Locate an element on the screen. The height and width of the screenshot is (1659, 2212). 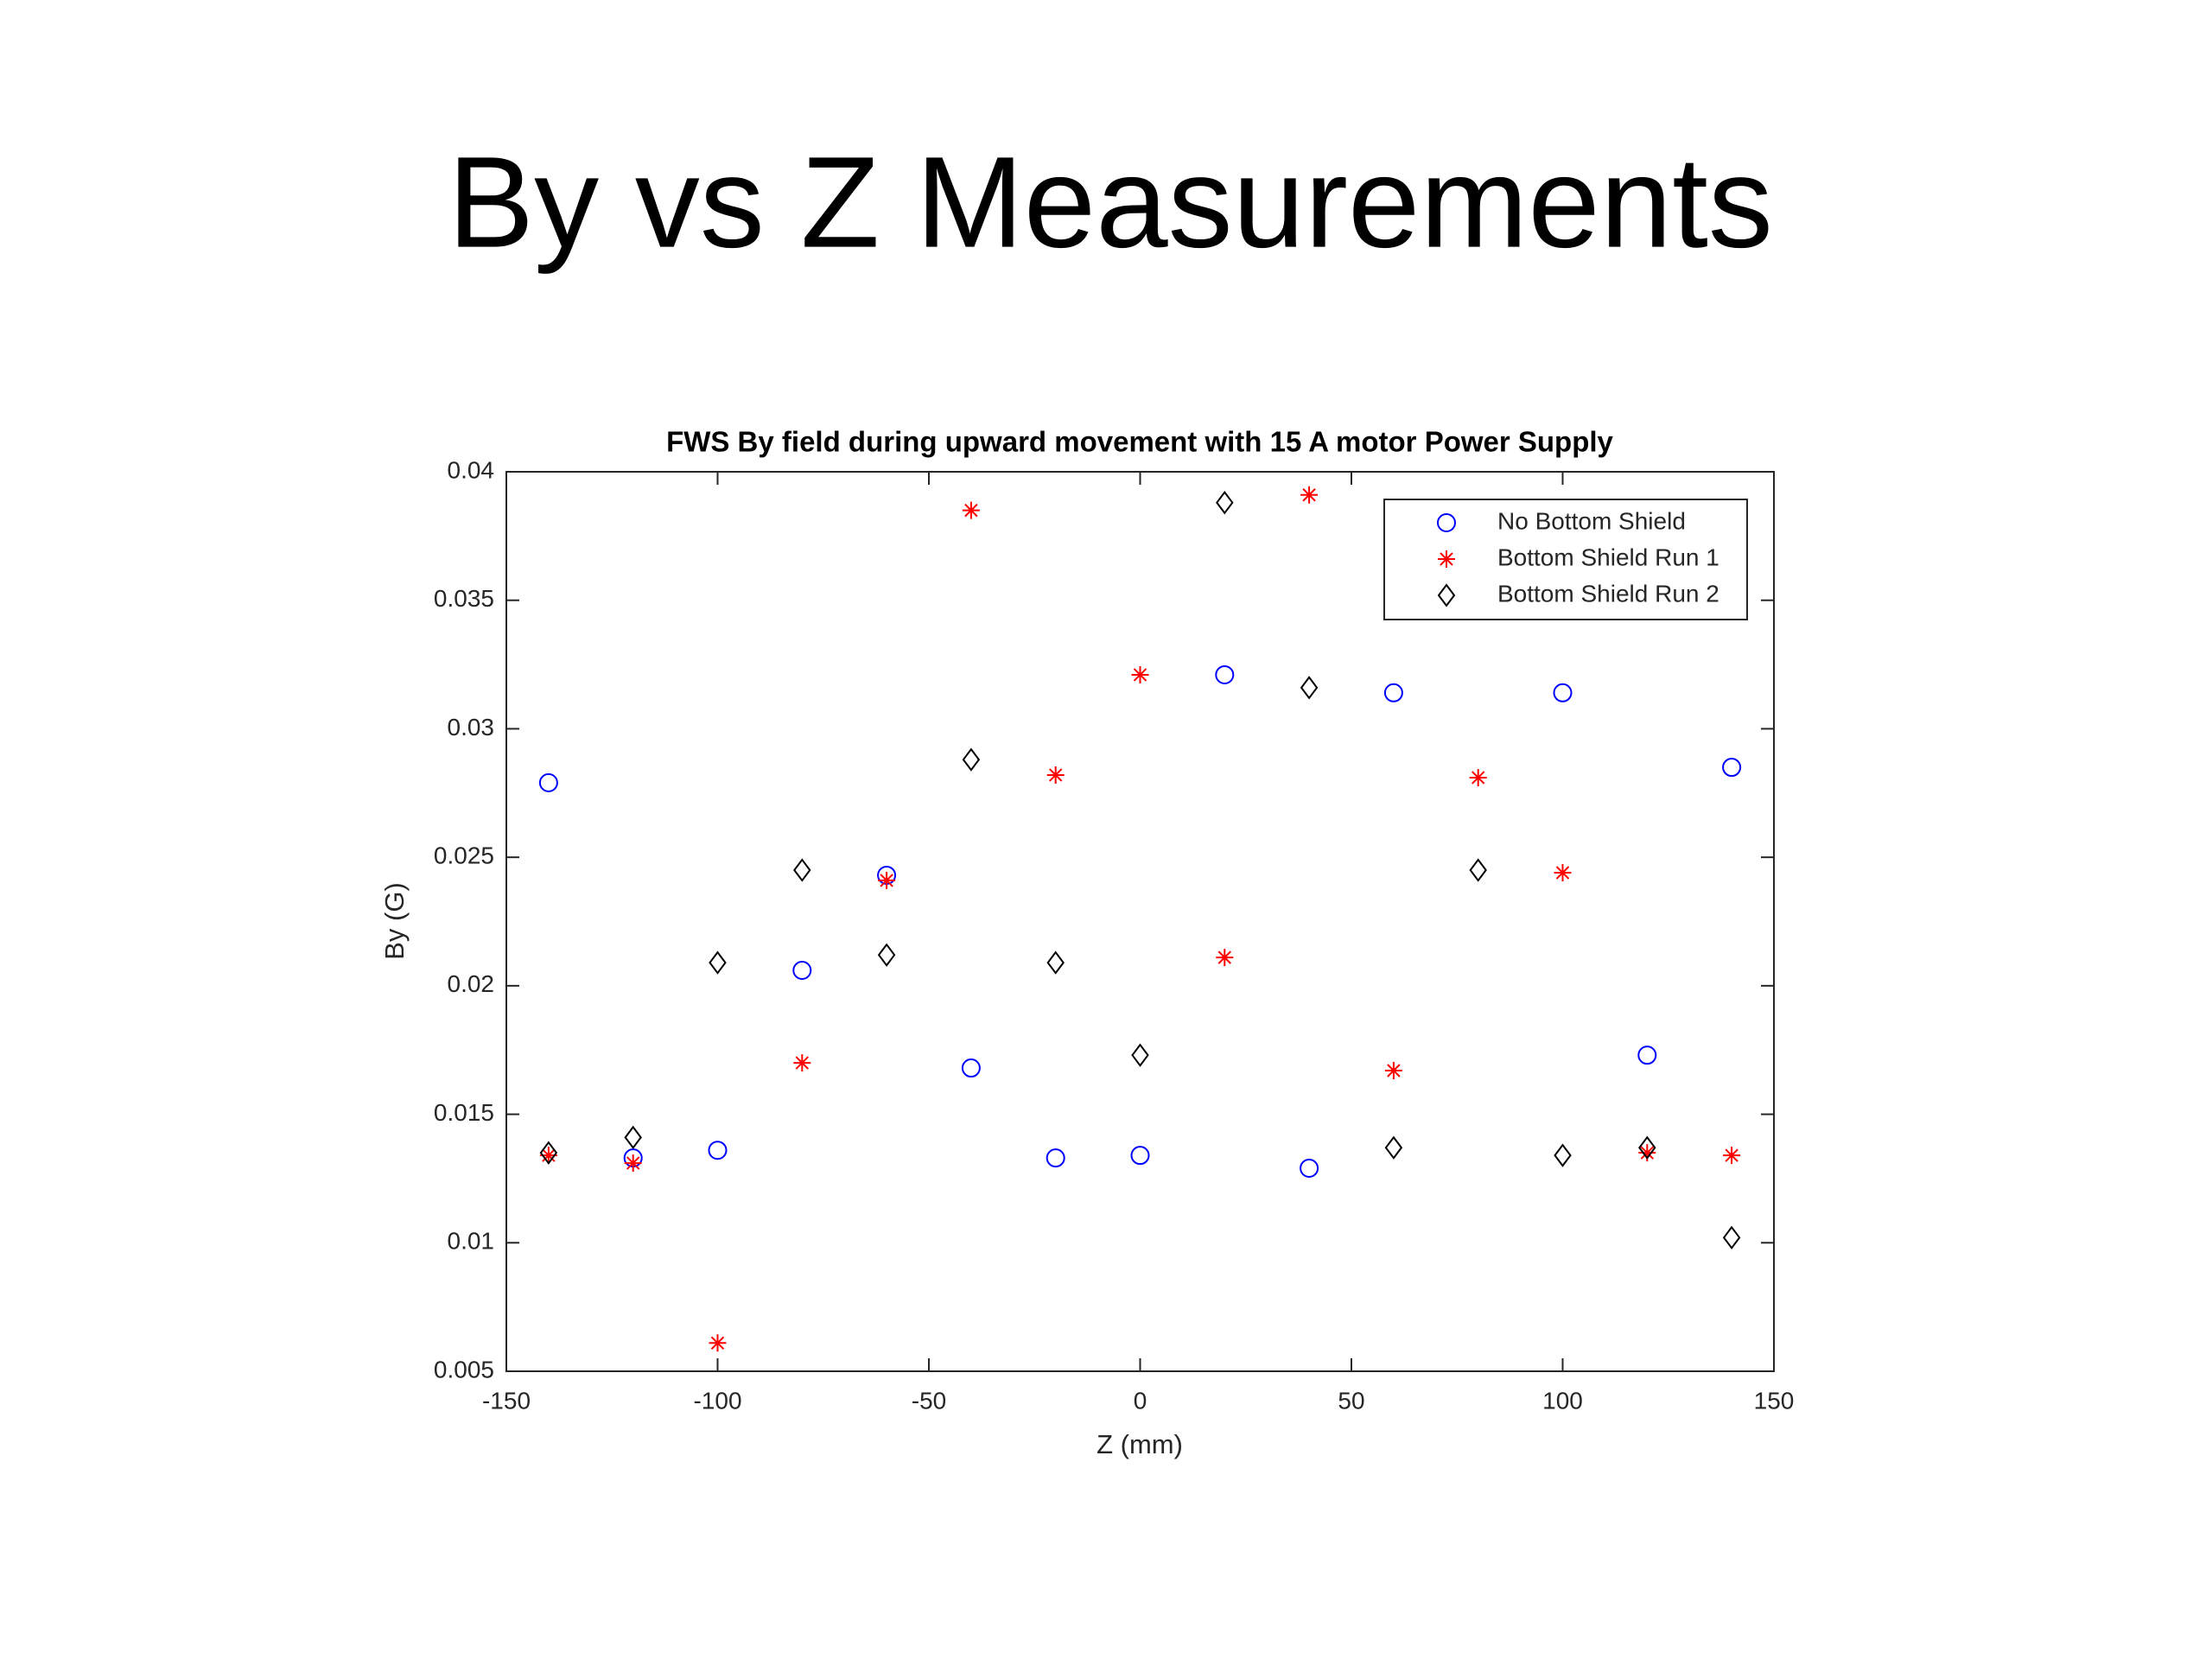
y-tick-label: 0.035 is located at coordinates (464, 598).